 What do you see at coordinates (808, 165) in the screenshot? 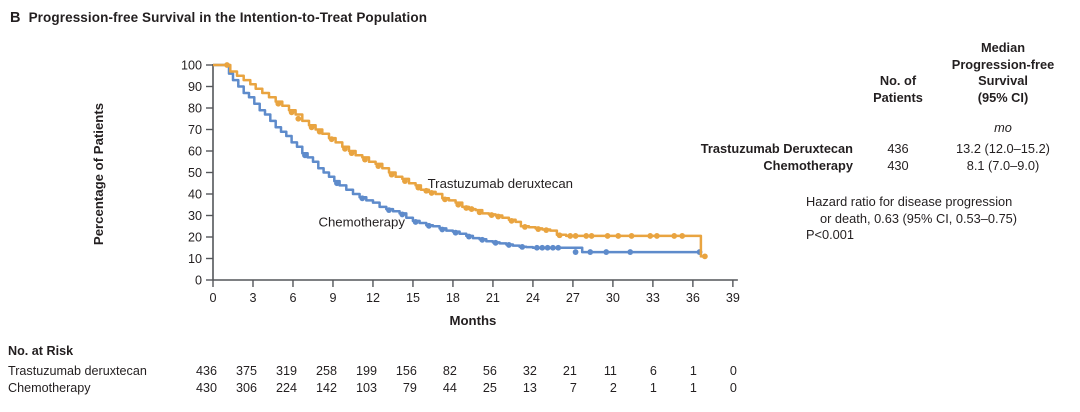
I see `summary-row-label-chemo: Chemotherapy` at bounding box center [808, 165].